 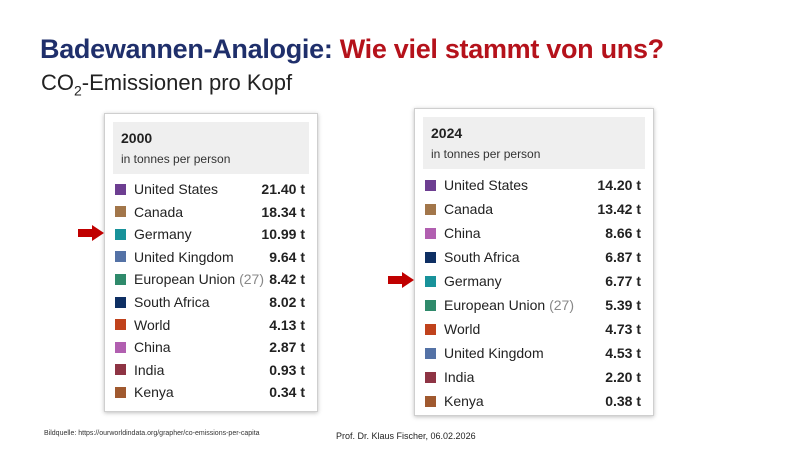 I want to click on emission-value: 6.87 t, so click(x=623, y=257).